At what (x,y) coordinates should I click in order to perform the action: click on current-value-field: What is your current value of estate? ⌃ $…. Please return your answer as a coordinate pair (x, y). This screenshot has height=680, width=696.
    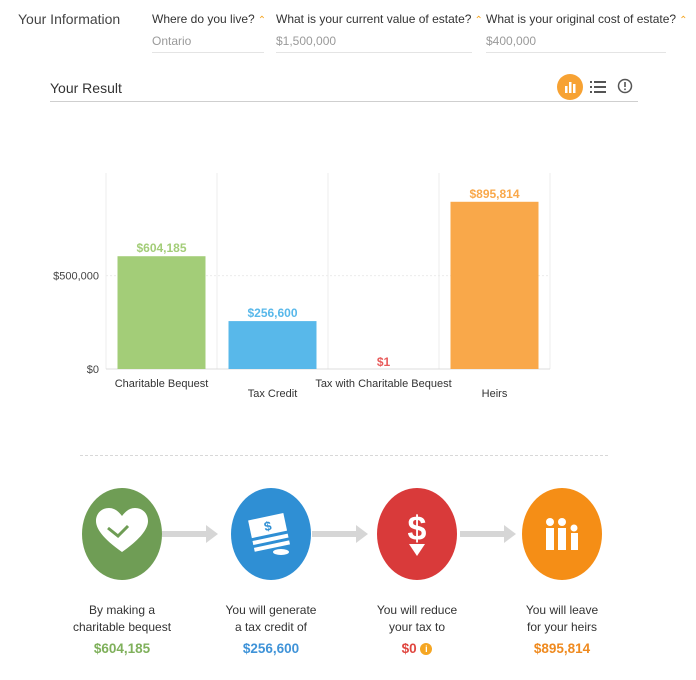
    Looking at the image, I should click on (379, 32).